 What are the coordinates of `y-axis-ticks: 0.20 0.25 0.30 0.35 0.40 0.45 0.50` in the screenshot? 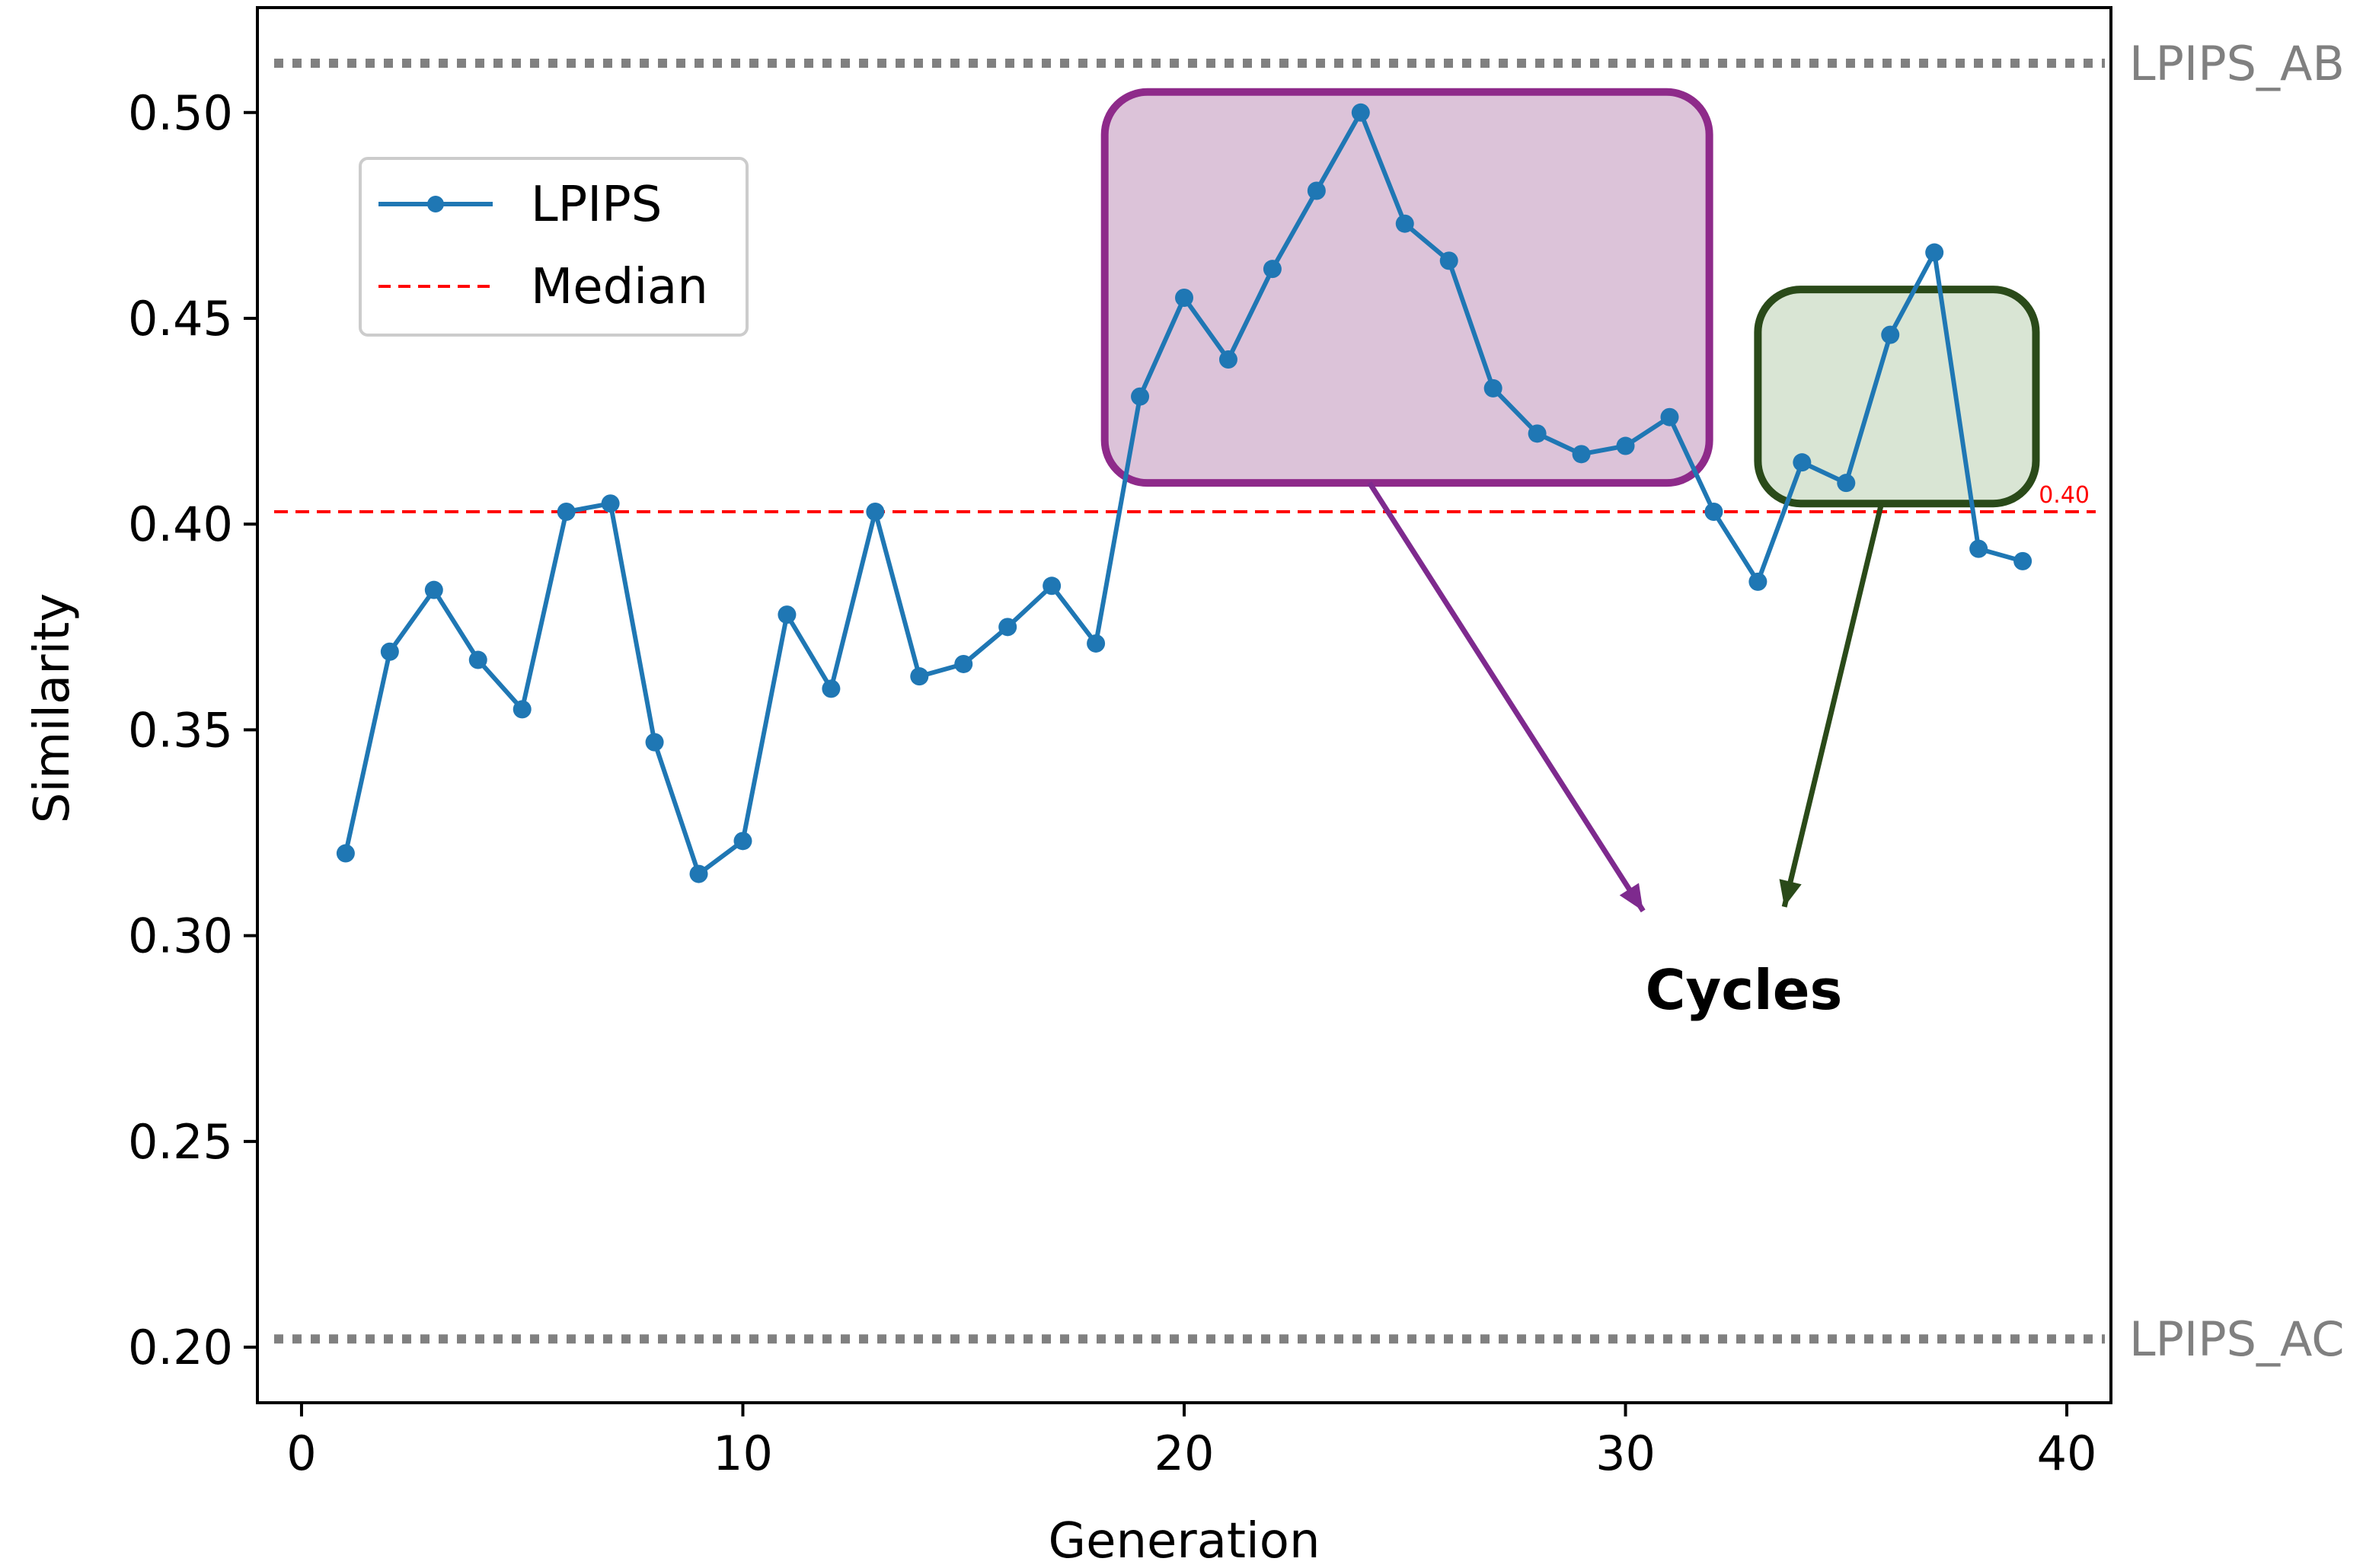 It's located at (193, 730).